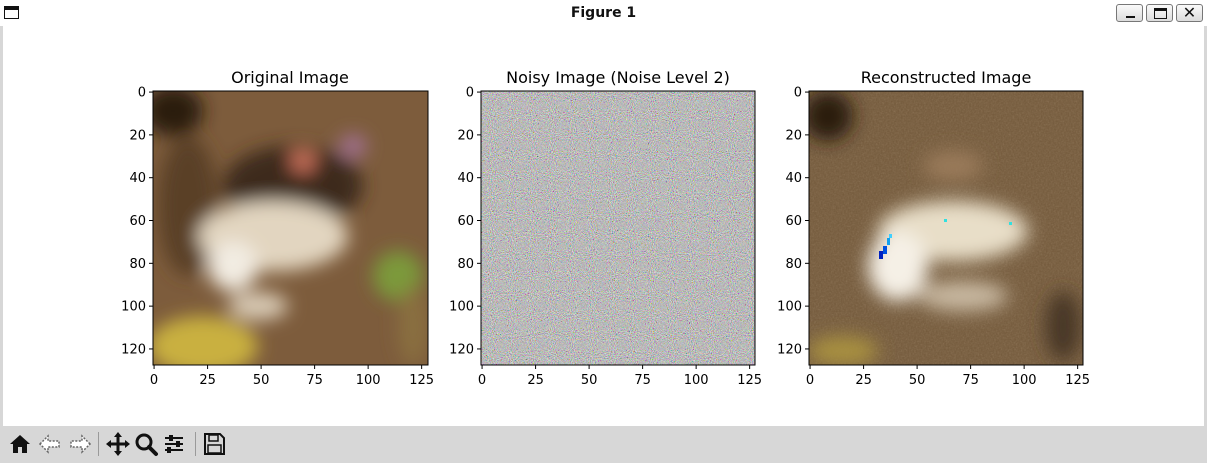 The image size is (1207, 463). What do you see at coordinates (945, 239) in the screenshot?
I see `reconstruction-artifacts` at bounding box center [945, 239].